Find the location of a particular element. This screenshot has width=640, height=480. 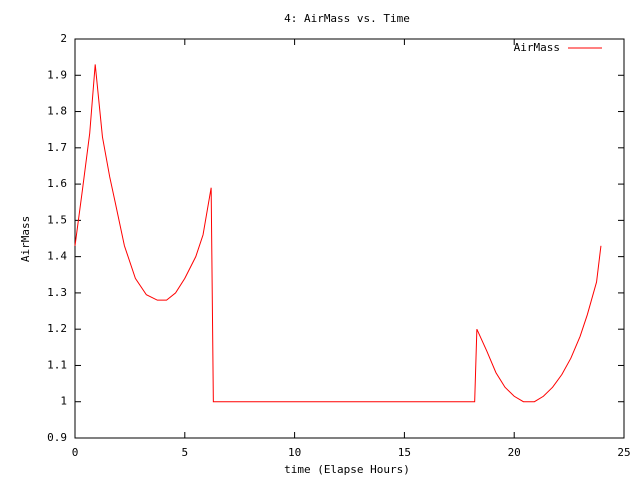

y-axis-label: AirMass is located at coordinates (25, 239).